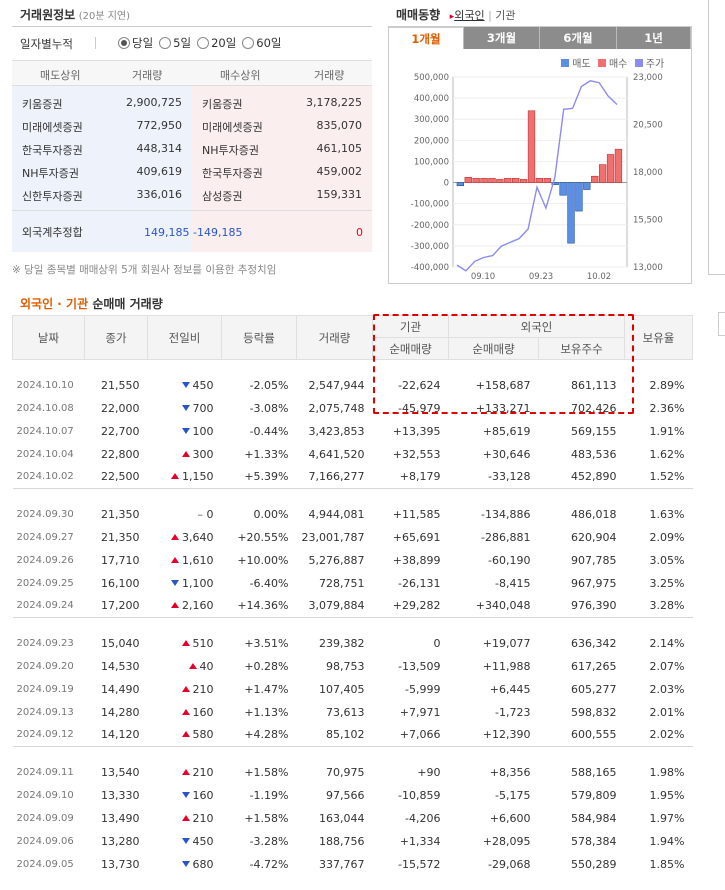 This screenshot has height=890, width=725. Describe the element at coordinates (594, 431) in the screenshot. I see `cell-hold: 569,155` at that location.